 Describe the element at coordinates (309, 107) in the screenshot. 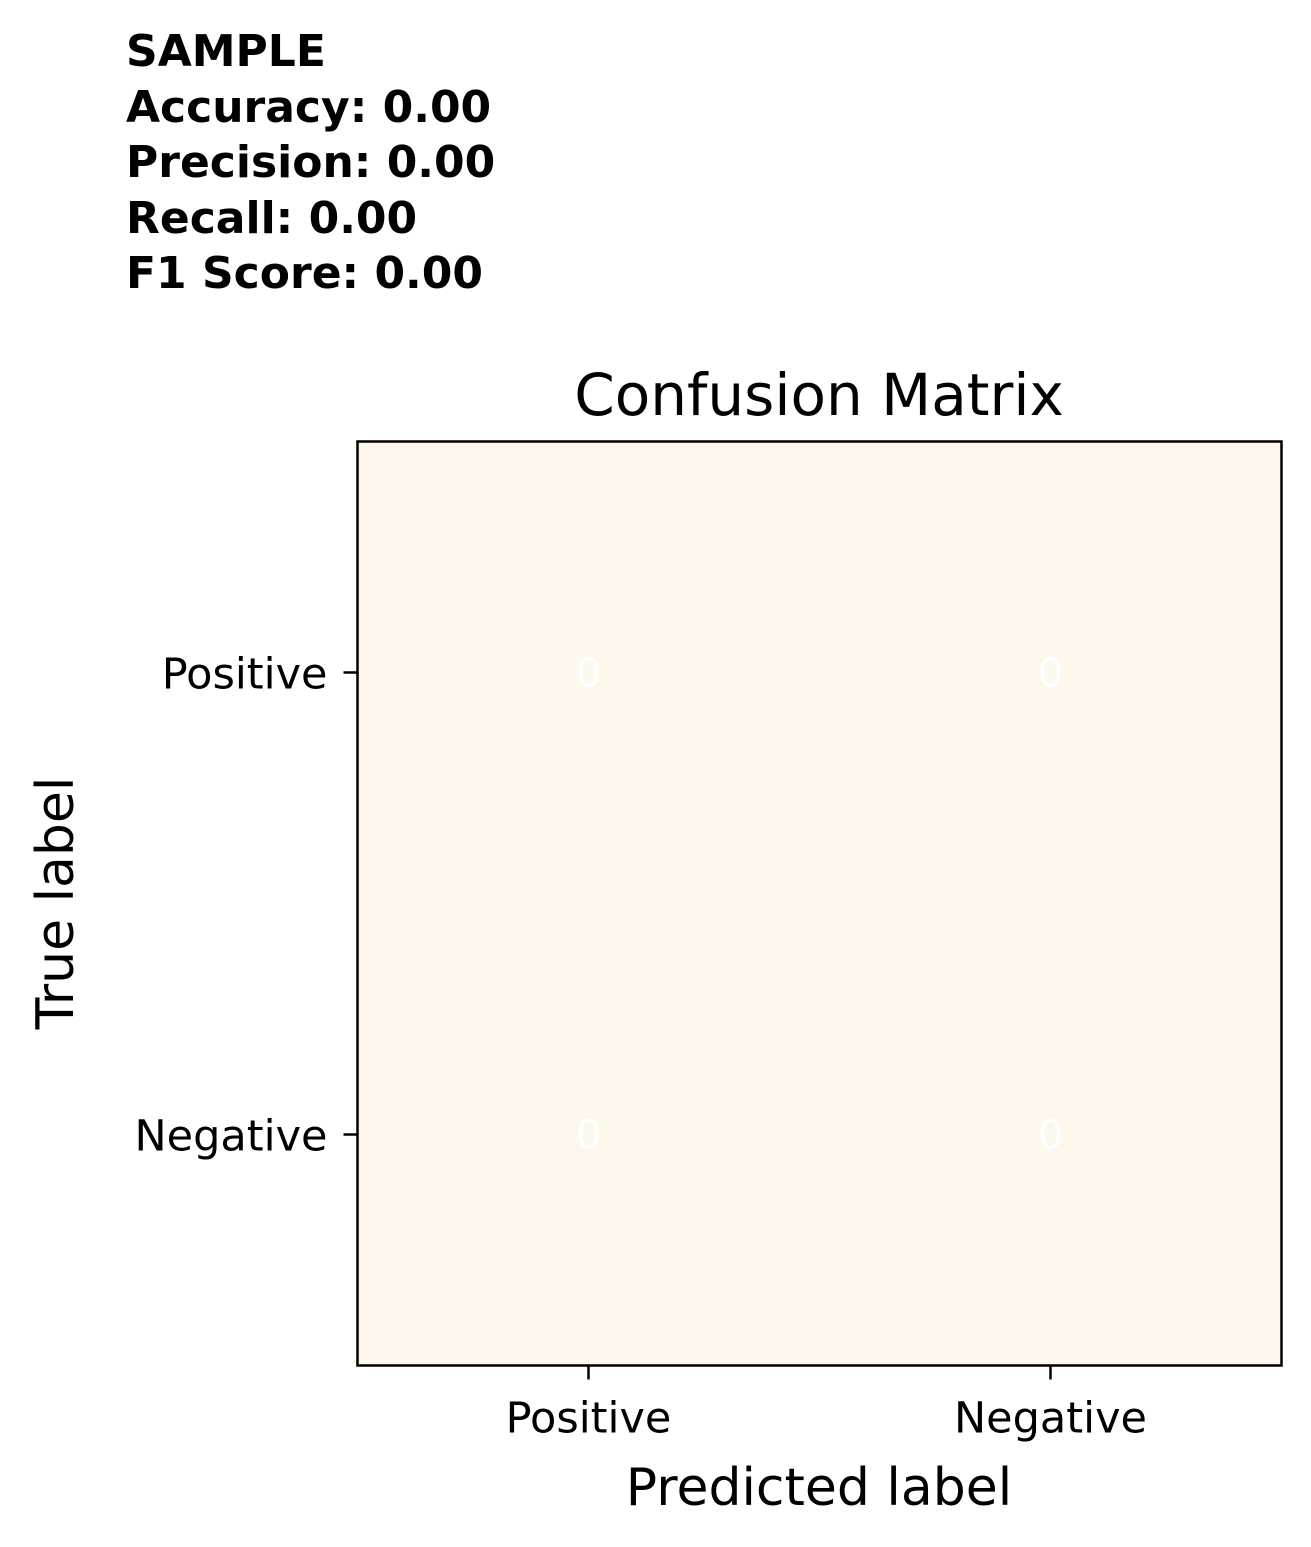

I see `metric-accuracy: Accuracy: 0.00` at that location.